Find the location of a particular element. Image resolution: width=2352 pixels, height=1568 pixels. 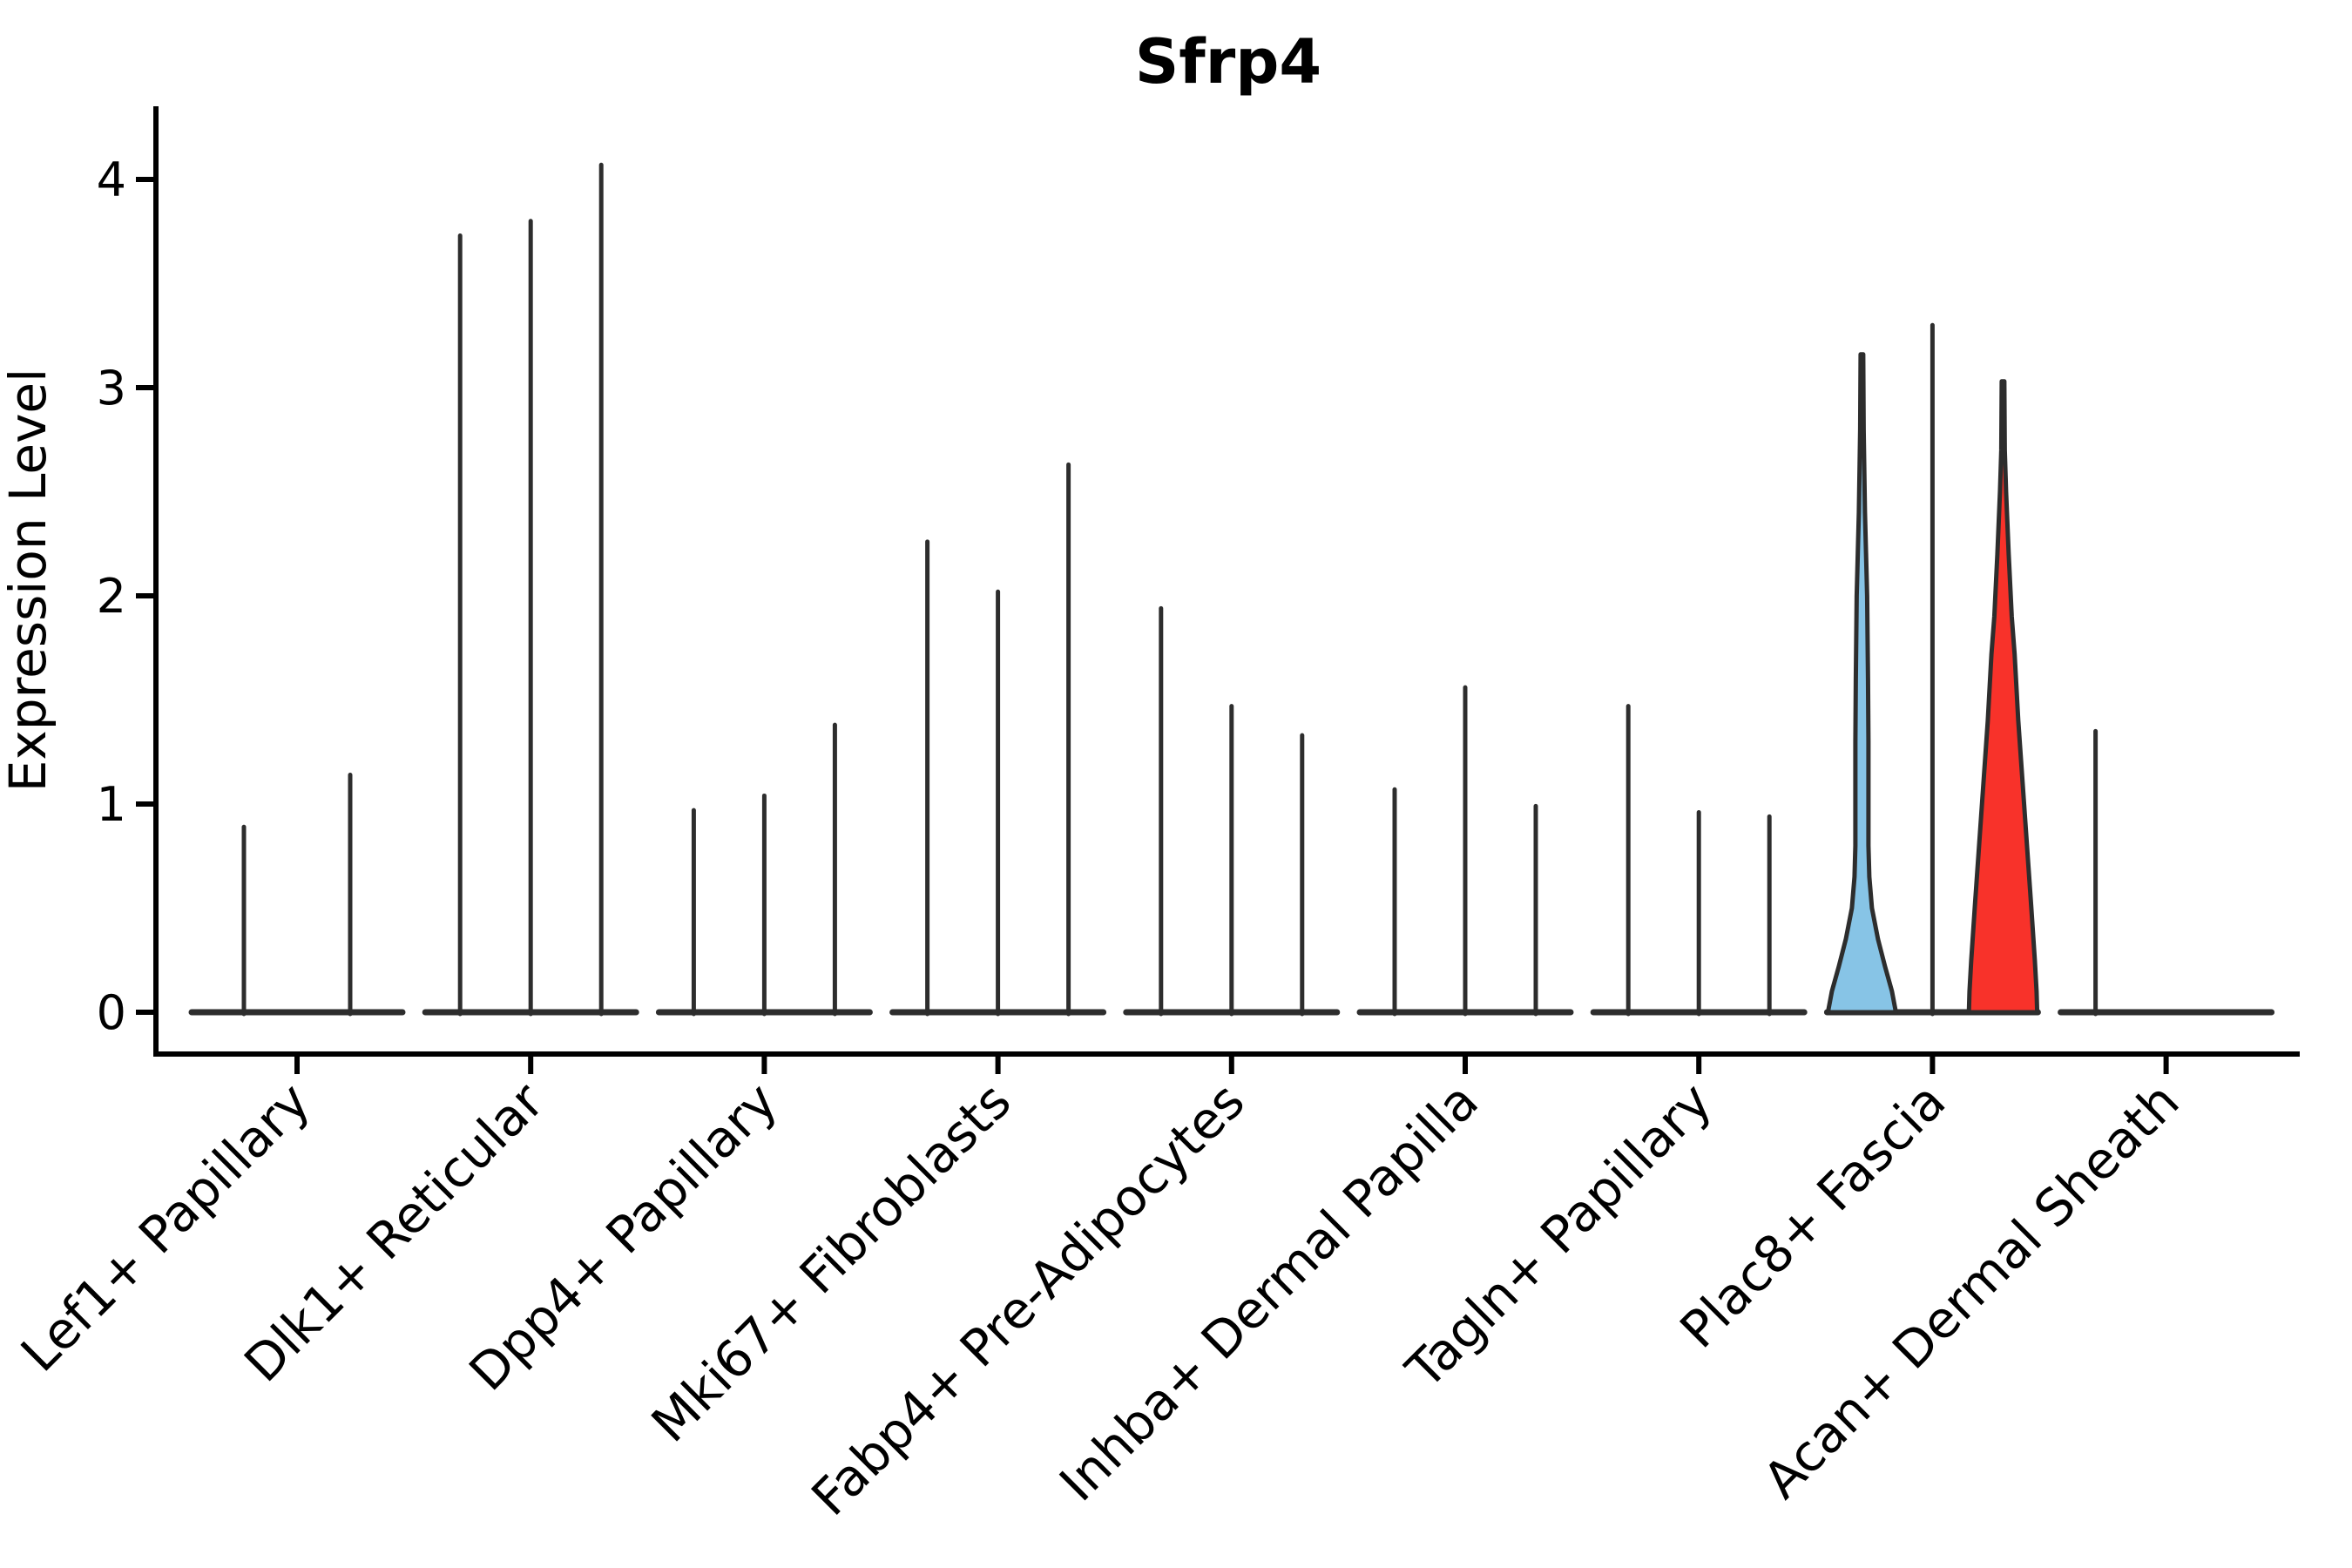

x-tick-label: Inhba+ Dermal Papilla is located at coordinates (1269, 1292).